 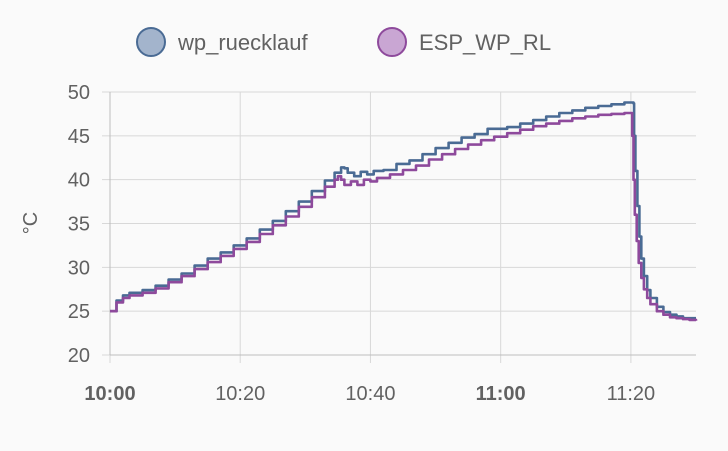 I want to click on y-tick-label: 20, so click(x=79, y=356).